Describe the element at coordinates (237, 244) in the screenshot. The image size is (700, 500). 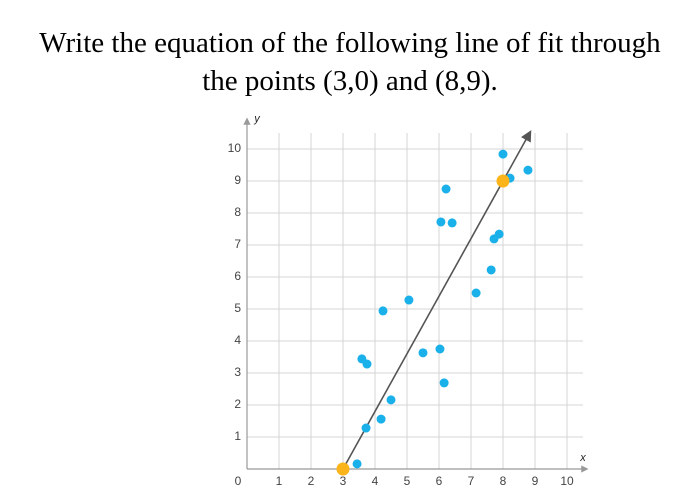
I see `y-tick-label: 7` at that location.